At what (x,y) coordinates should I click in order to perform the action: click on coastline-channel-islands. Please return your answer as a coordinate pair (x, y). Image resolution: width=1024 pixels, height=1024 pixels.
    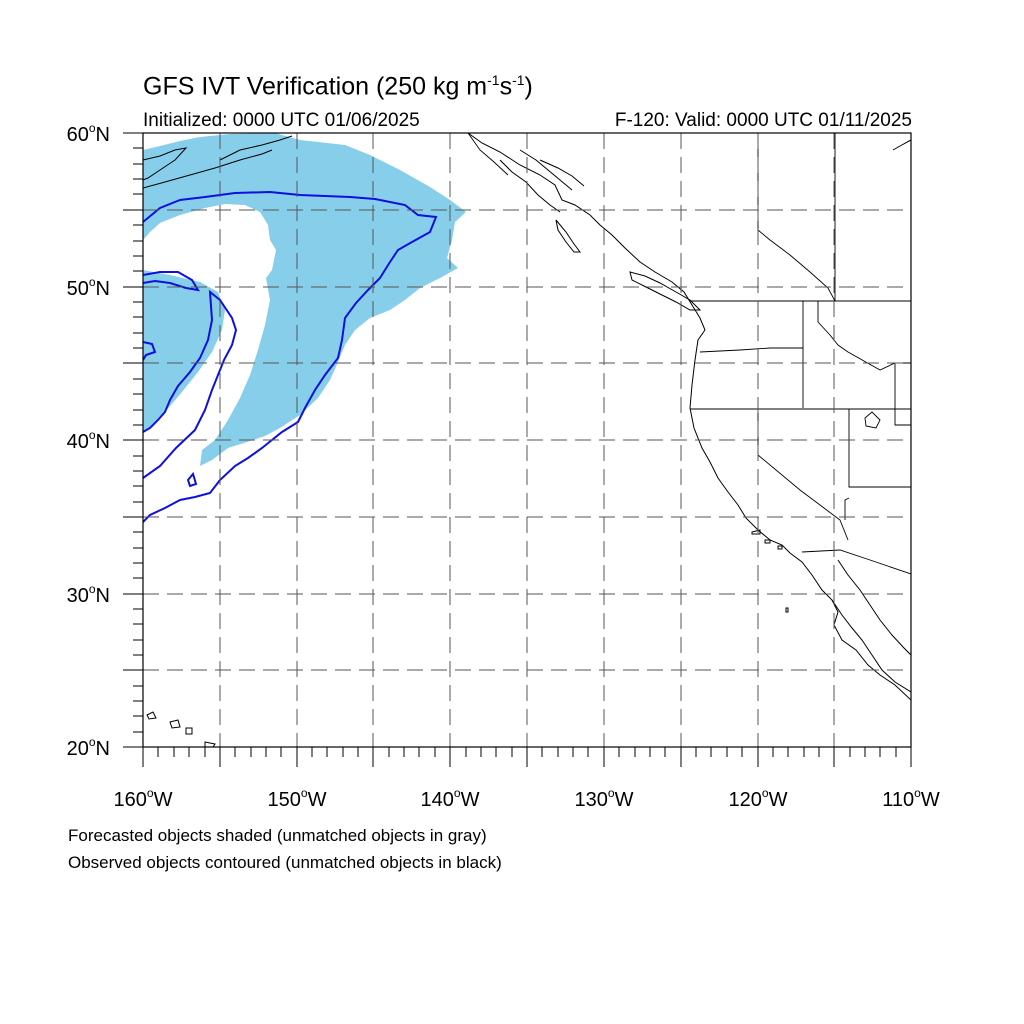
    Looking at the image, I should click on (770, 571).